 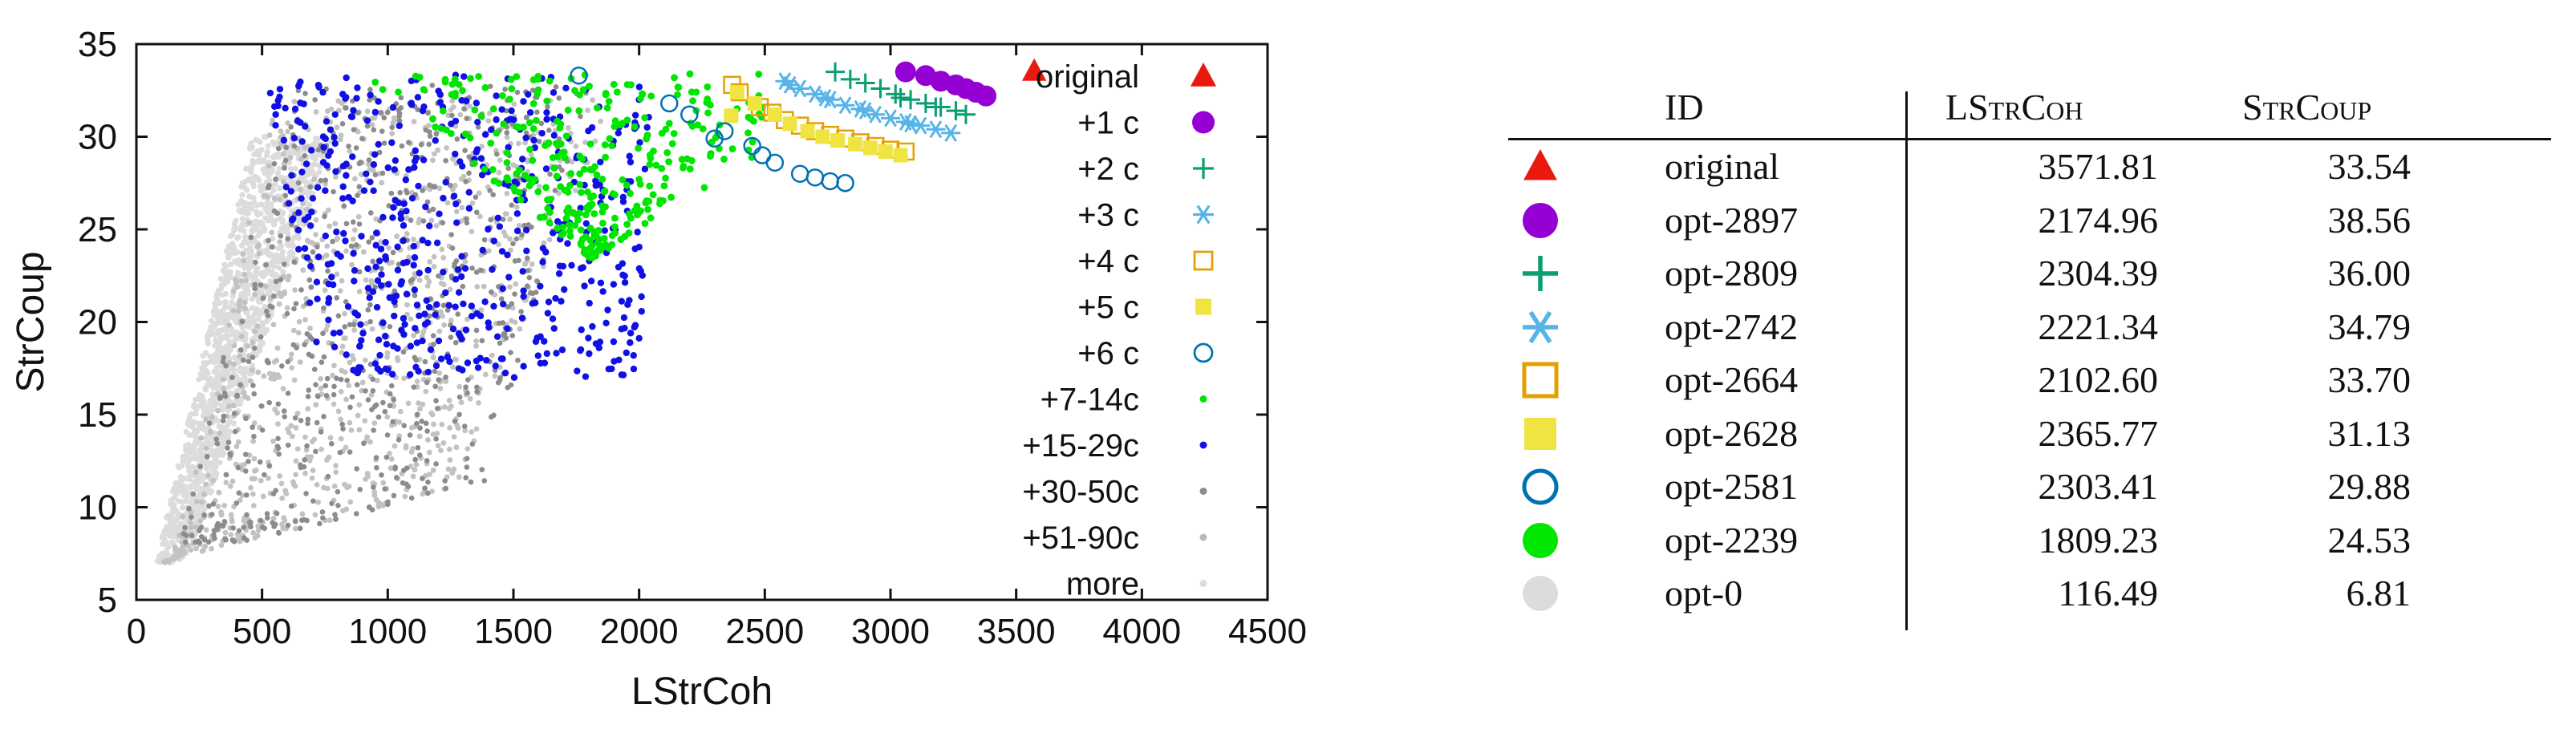 I want to click on x-tick-label: 0, so click(x=136, y=631).